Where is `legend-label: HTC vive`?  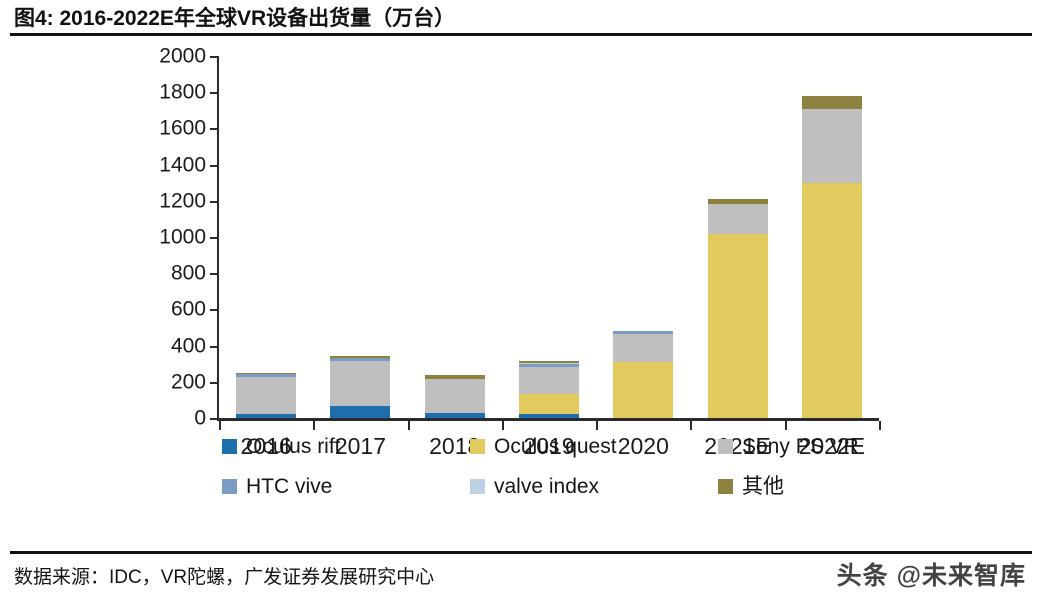
legend-label: HTC vive is located at coordinates (289, 486).